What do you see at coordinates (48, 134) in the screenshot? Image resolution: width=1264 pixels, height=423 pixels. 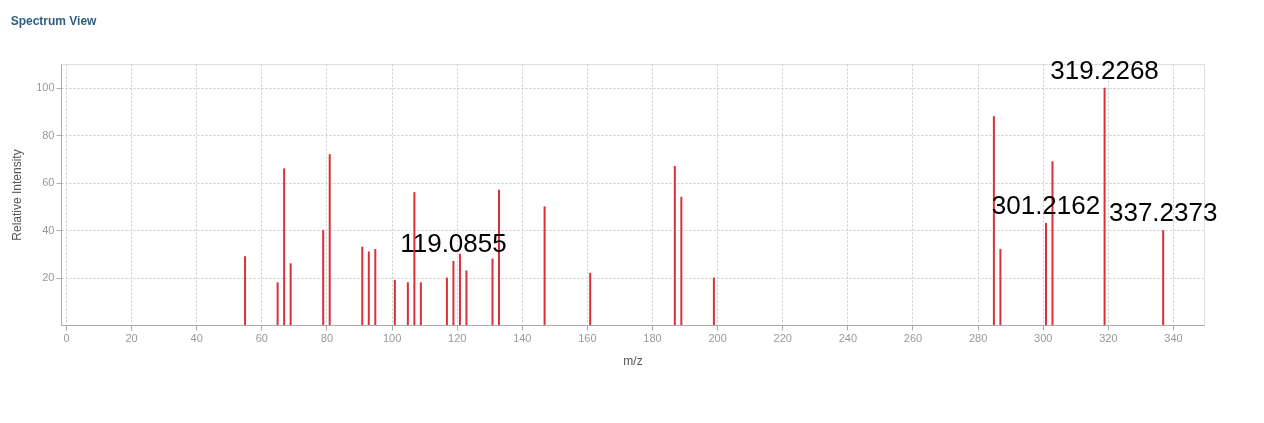 I see `y-tick-label: 80` at bounding box center [48, 134].